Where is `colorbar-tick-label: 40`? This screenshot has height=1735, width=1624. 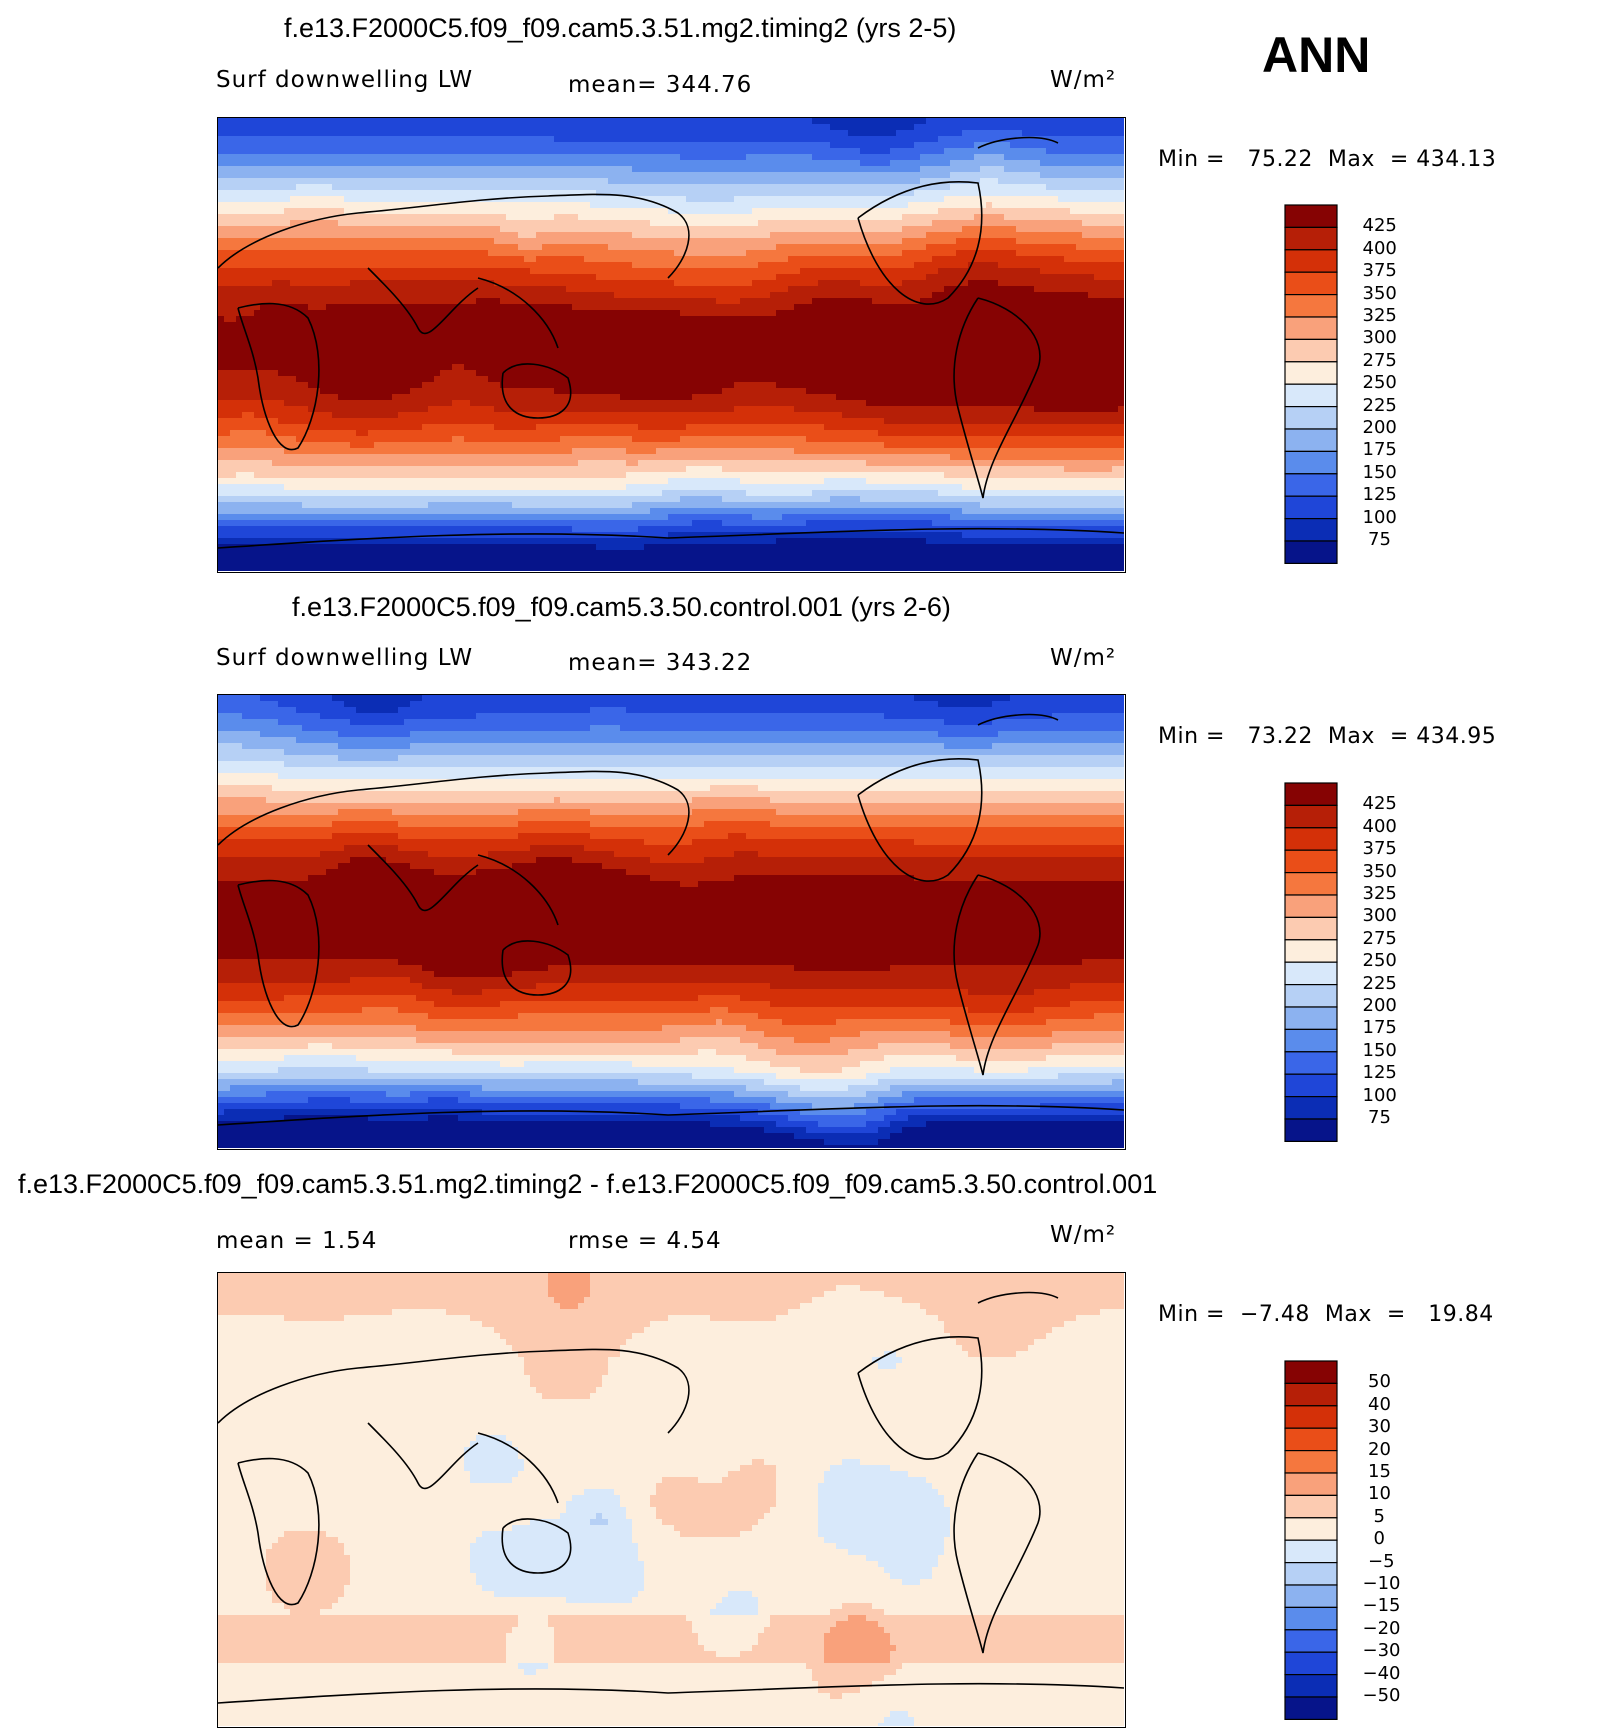 colorbar-tick-label: 40 is located at coordinates (1379, 1404).